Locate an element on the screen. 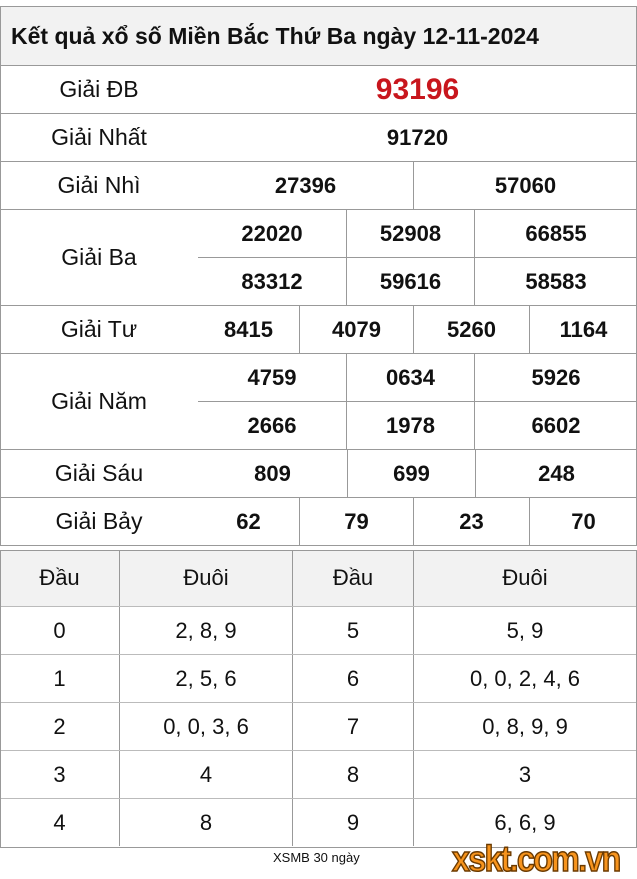 The height and width of the screenshot is (879, 637). loto-cell: 0, 0, 2, 4, 6 is located at coordinates (525, 678).